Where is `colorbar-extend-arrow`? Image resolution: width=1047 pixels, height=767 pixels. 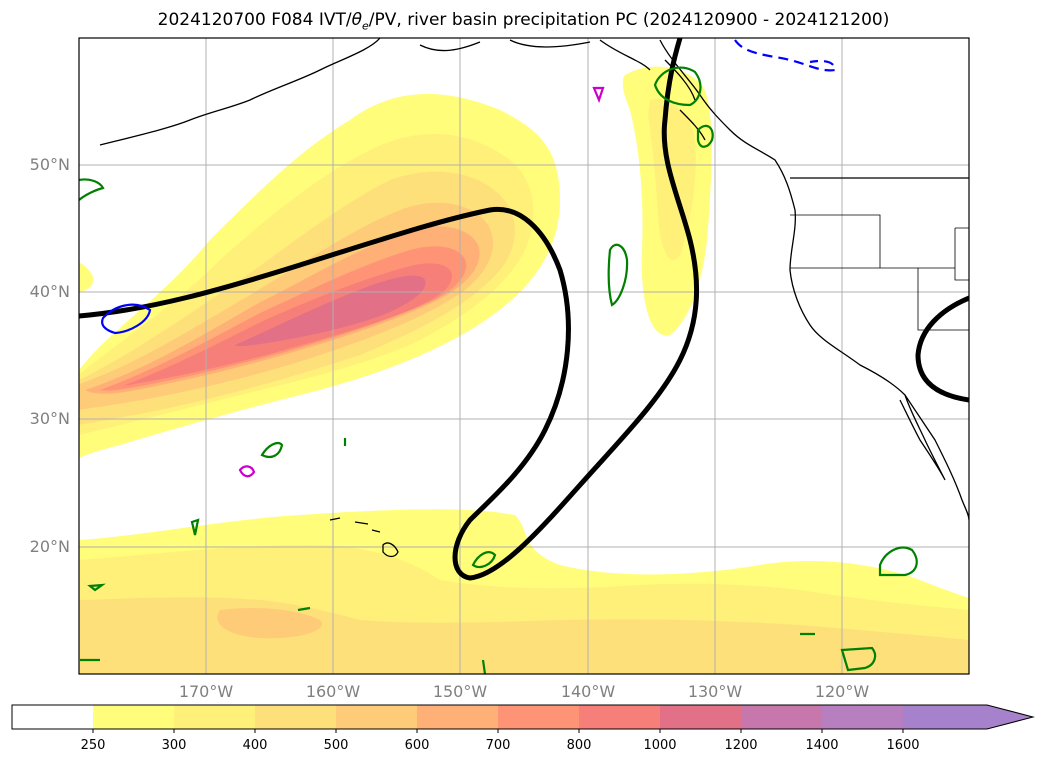 colorbar-extend-arrow is located at coordinates (1010, 717).